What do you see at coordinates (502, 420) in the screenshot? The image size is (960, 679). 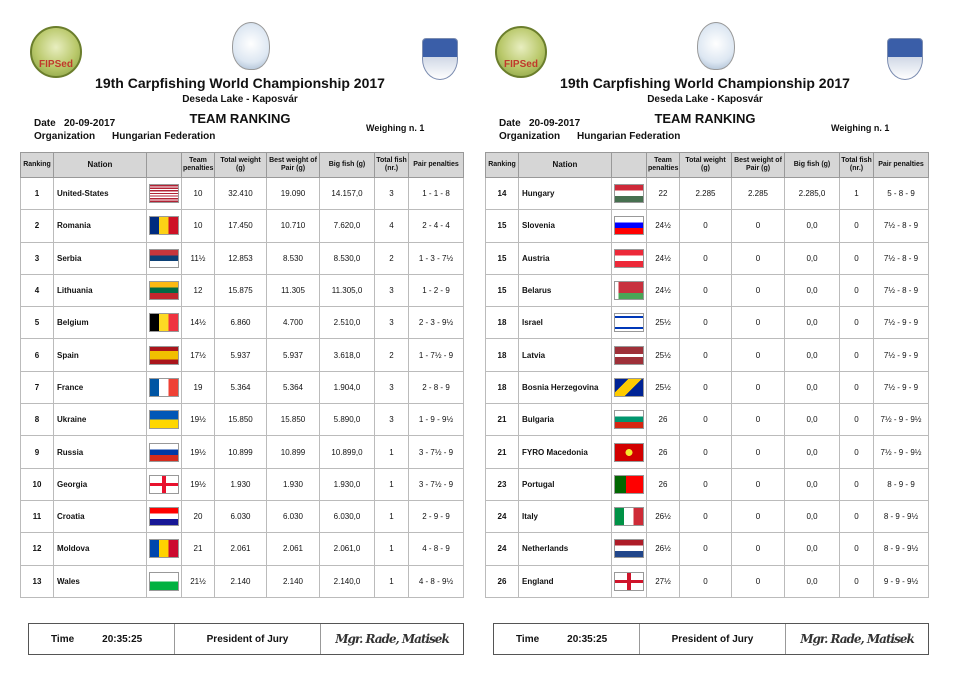 I see `rank-cell: 21` at bounding box center [502, 420].